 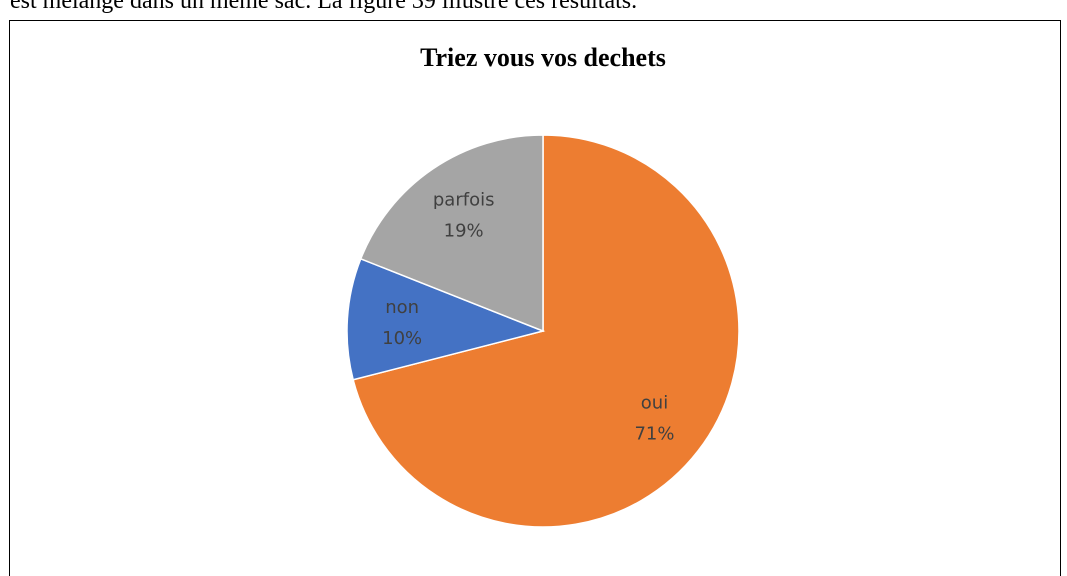 What do you see at coordinates (654, 433) in the screenshot?
I see `slice-value-label: 71%` at bounding box center [654, 433].